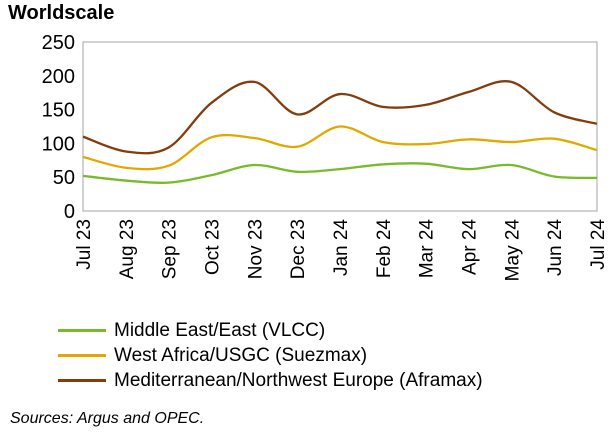 The width and height of the screenshot is (615, 436). Describe the element at coordinates (384, 249) in the screenshot. I see `x-tick-label: Feb 24` at that location.